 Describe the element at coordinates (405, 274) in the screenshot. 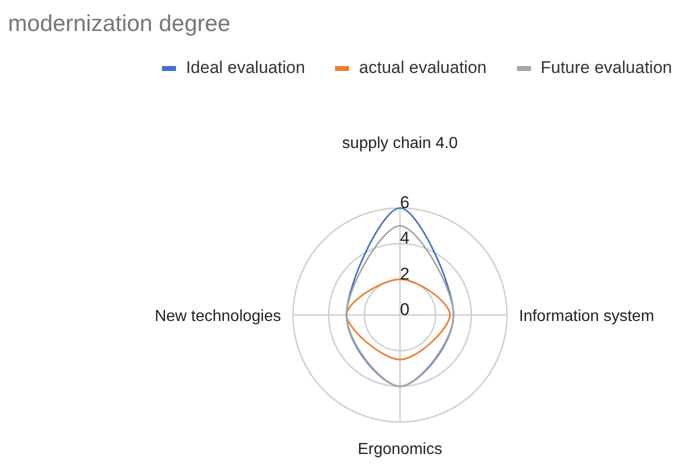

I see `y-tick-label: 2` at that location.